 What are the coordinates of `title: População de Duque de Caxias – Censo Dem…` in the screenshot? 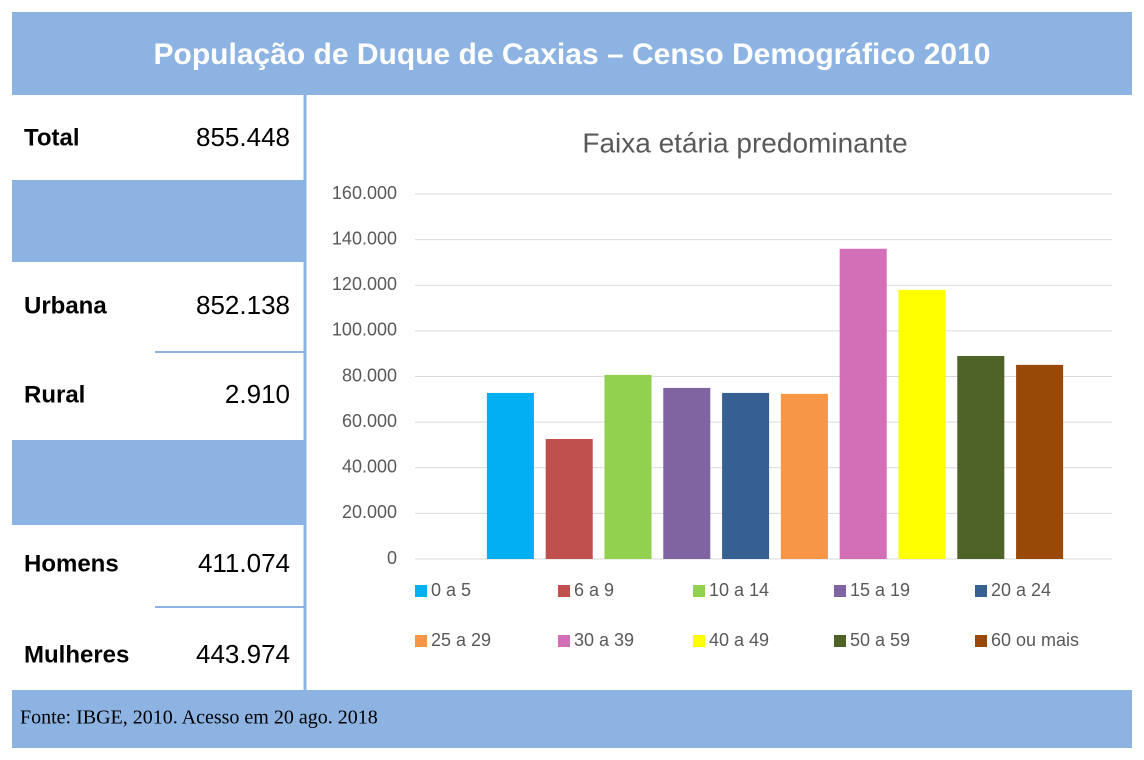 It's located at (572, 54).